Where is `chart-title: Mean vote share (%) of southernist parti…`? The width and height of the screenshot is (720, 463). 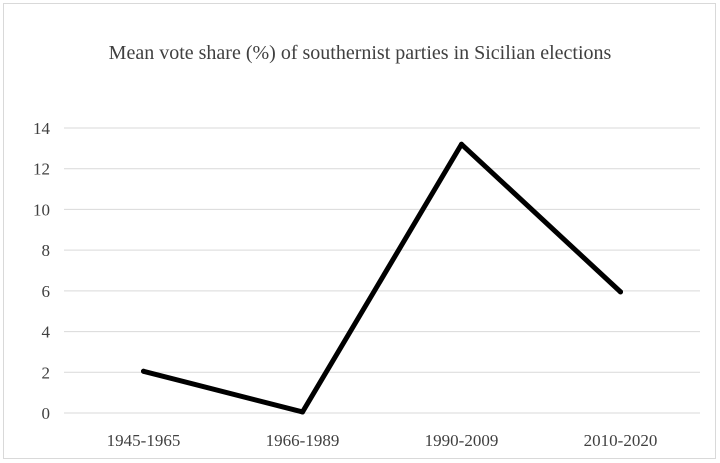 chart-title: Mean vote share (%) of southernist parti… is located at coordinates (360, 53).